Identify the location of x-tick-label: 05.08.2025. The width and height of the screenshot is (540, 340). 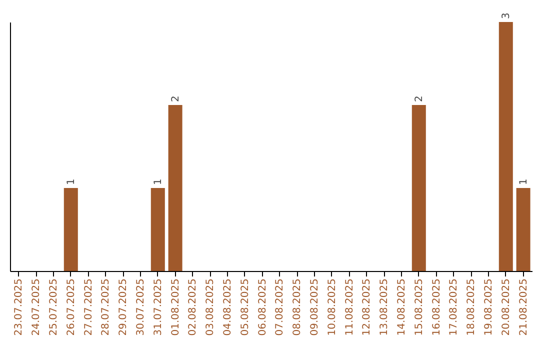
(245, 307).